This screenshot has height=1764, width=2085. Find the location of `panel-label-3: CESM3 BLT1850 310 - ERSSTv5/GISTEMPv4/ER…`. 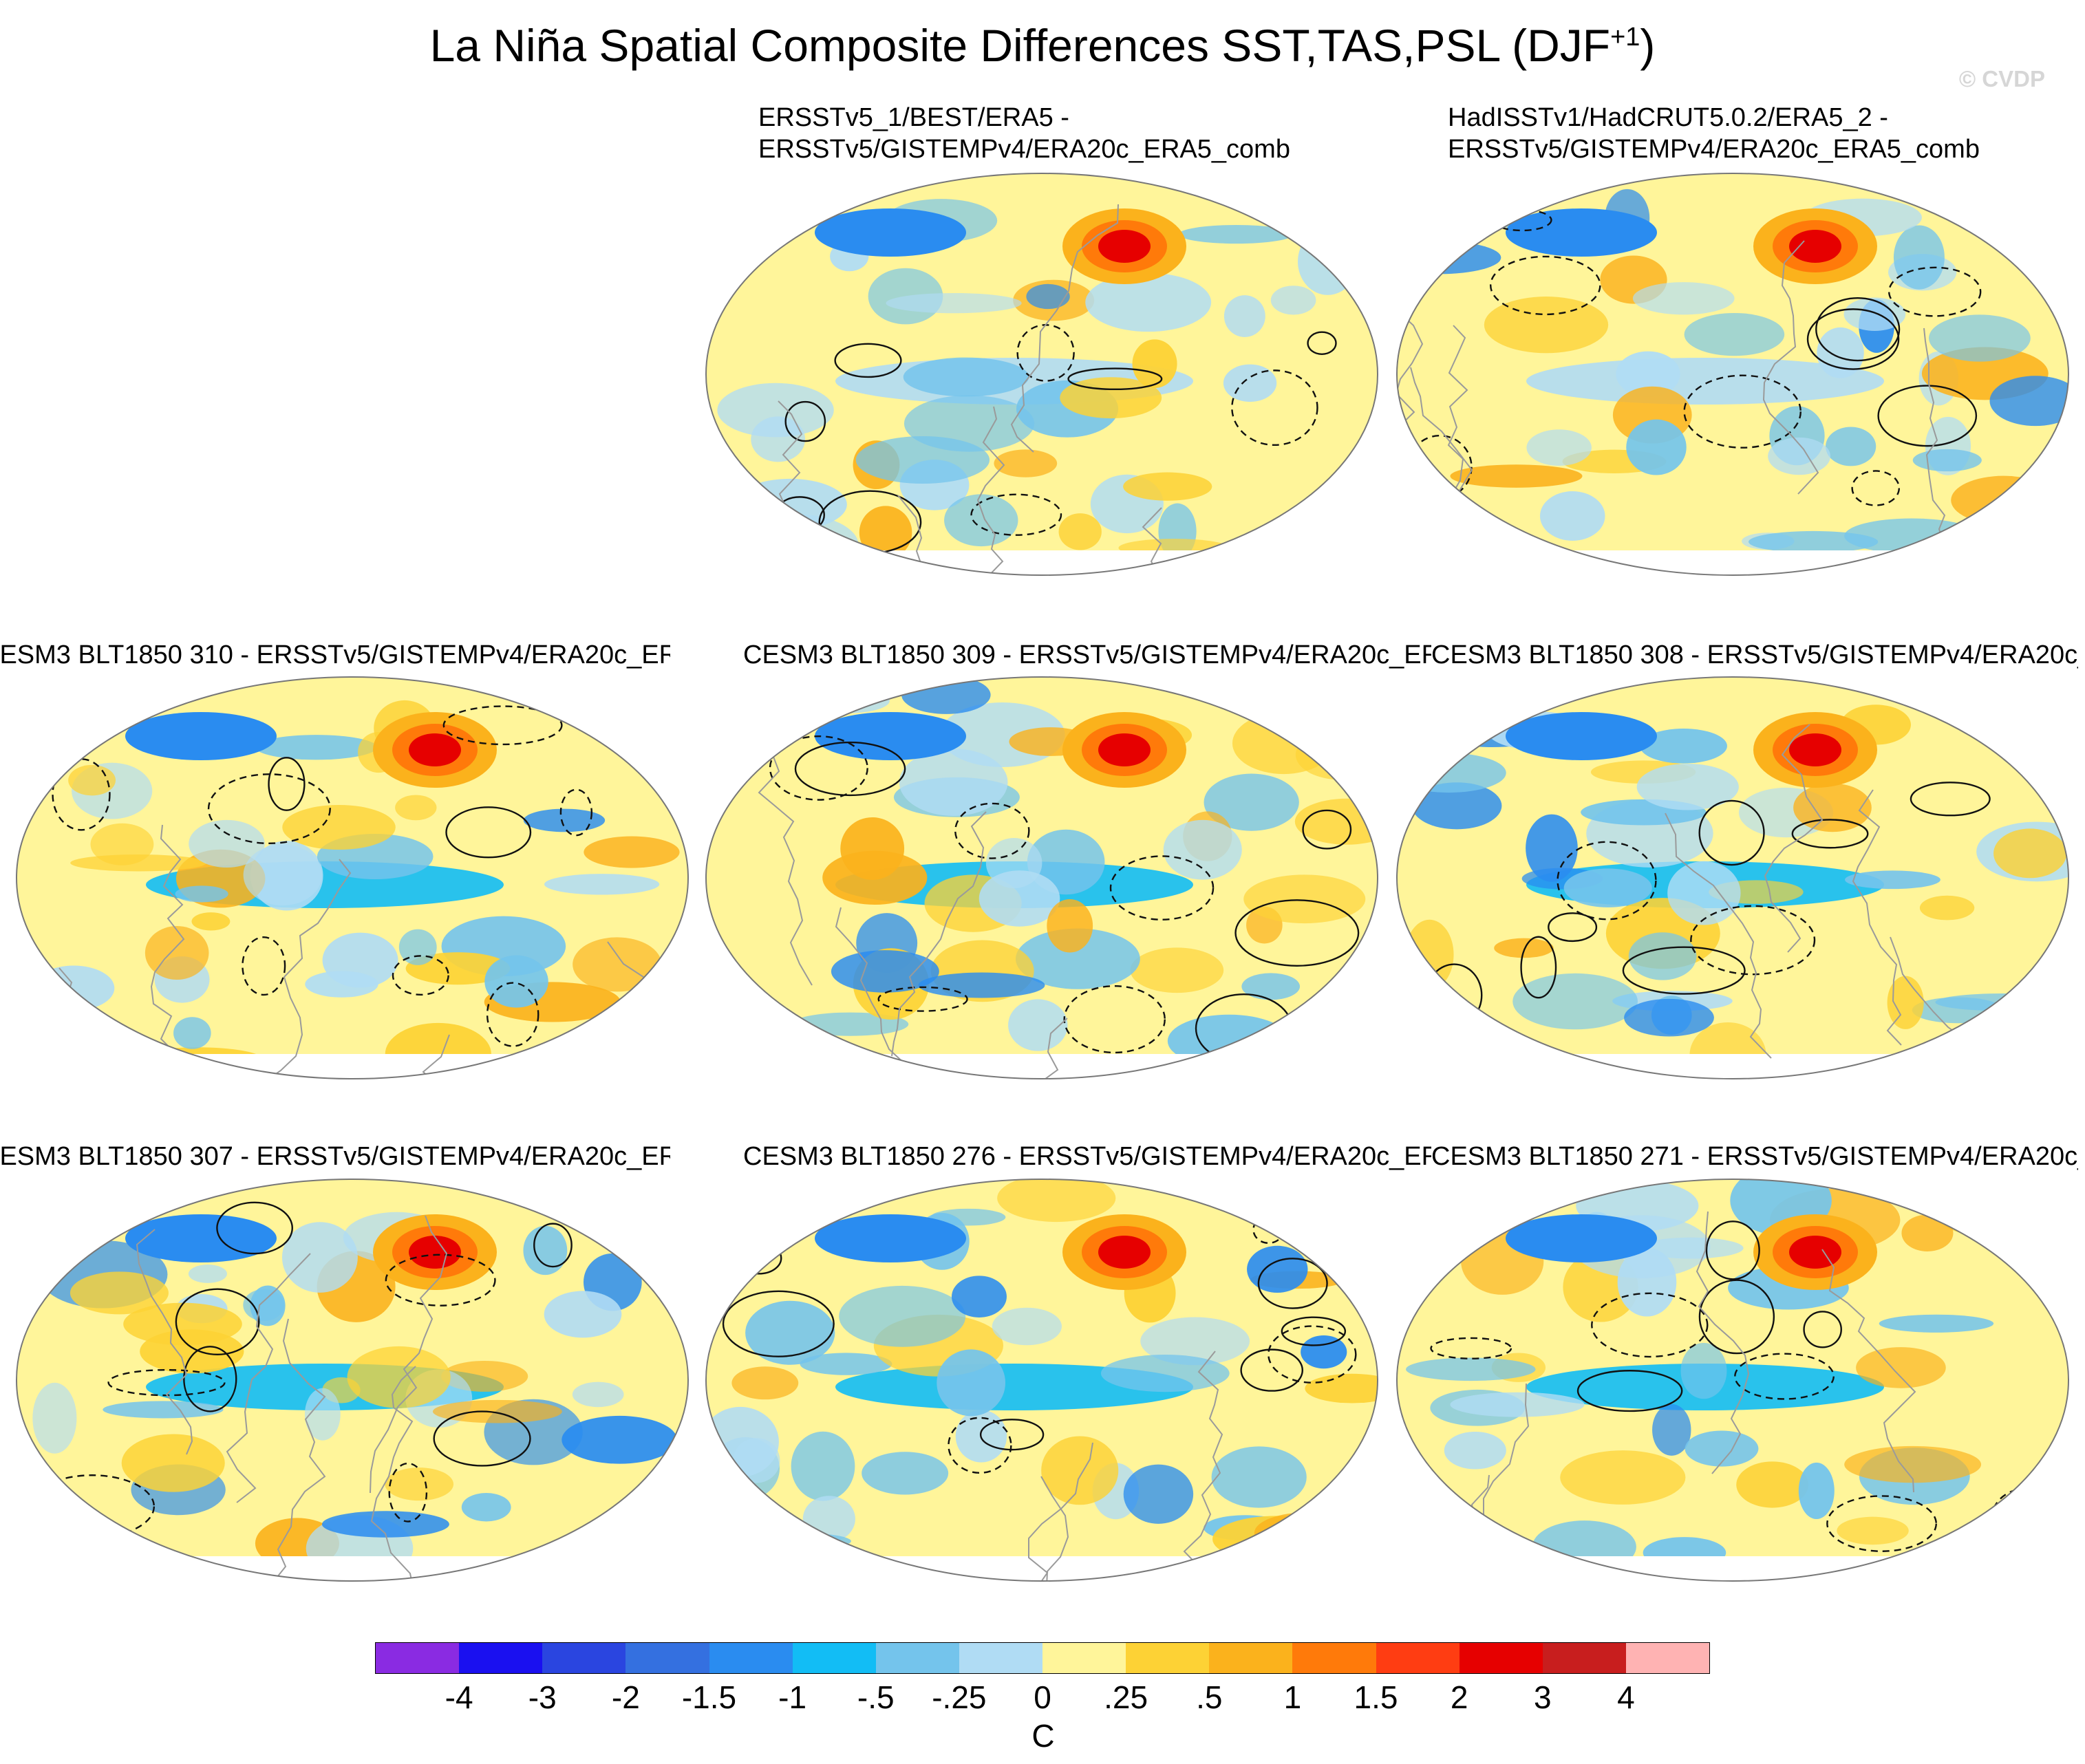

panel-label-3: CESM3 BLT1850 310 - ERSSTv5/GISTEMPv4/ER… is located at coordinates (335, 655).